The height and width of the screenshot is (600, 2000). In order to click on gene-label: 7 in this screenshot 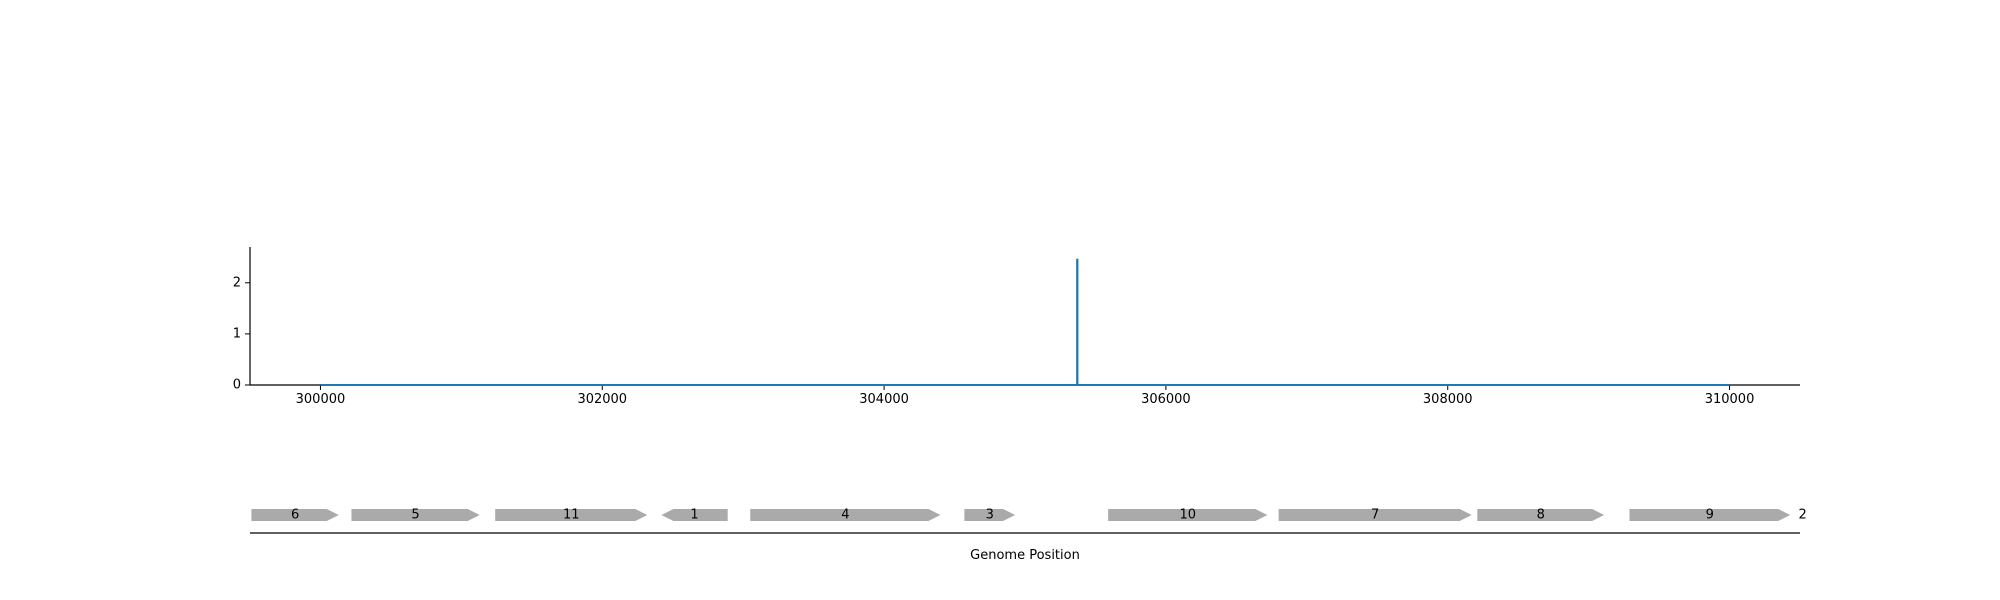, I will do `click(1375, 515)`.